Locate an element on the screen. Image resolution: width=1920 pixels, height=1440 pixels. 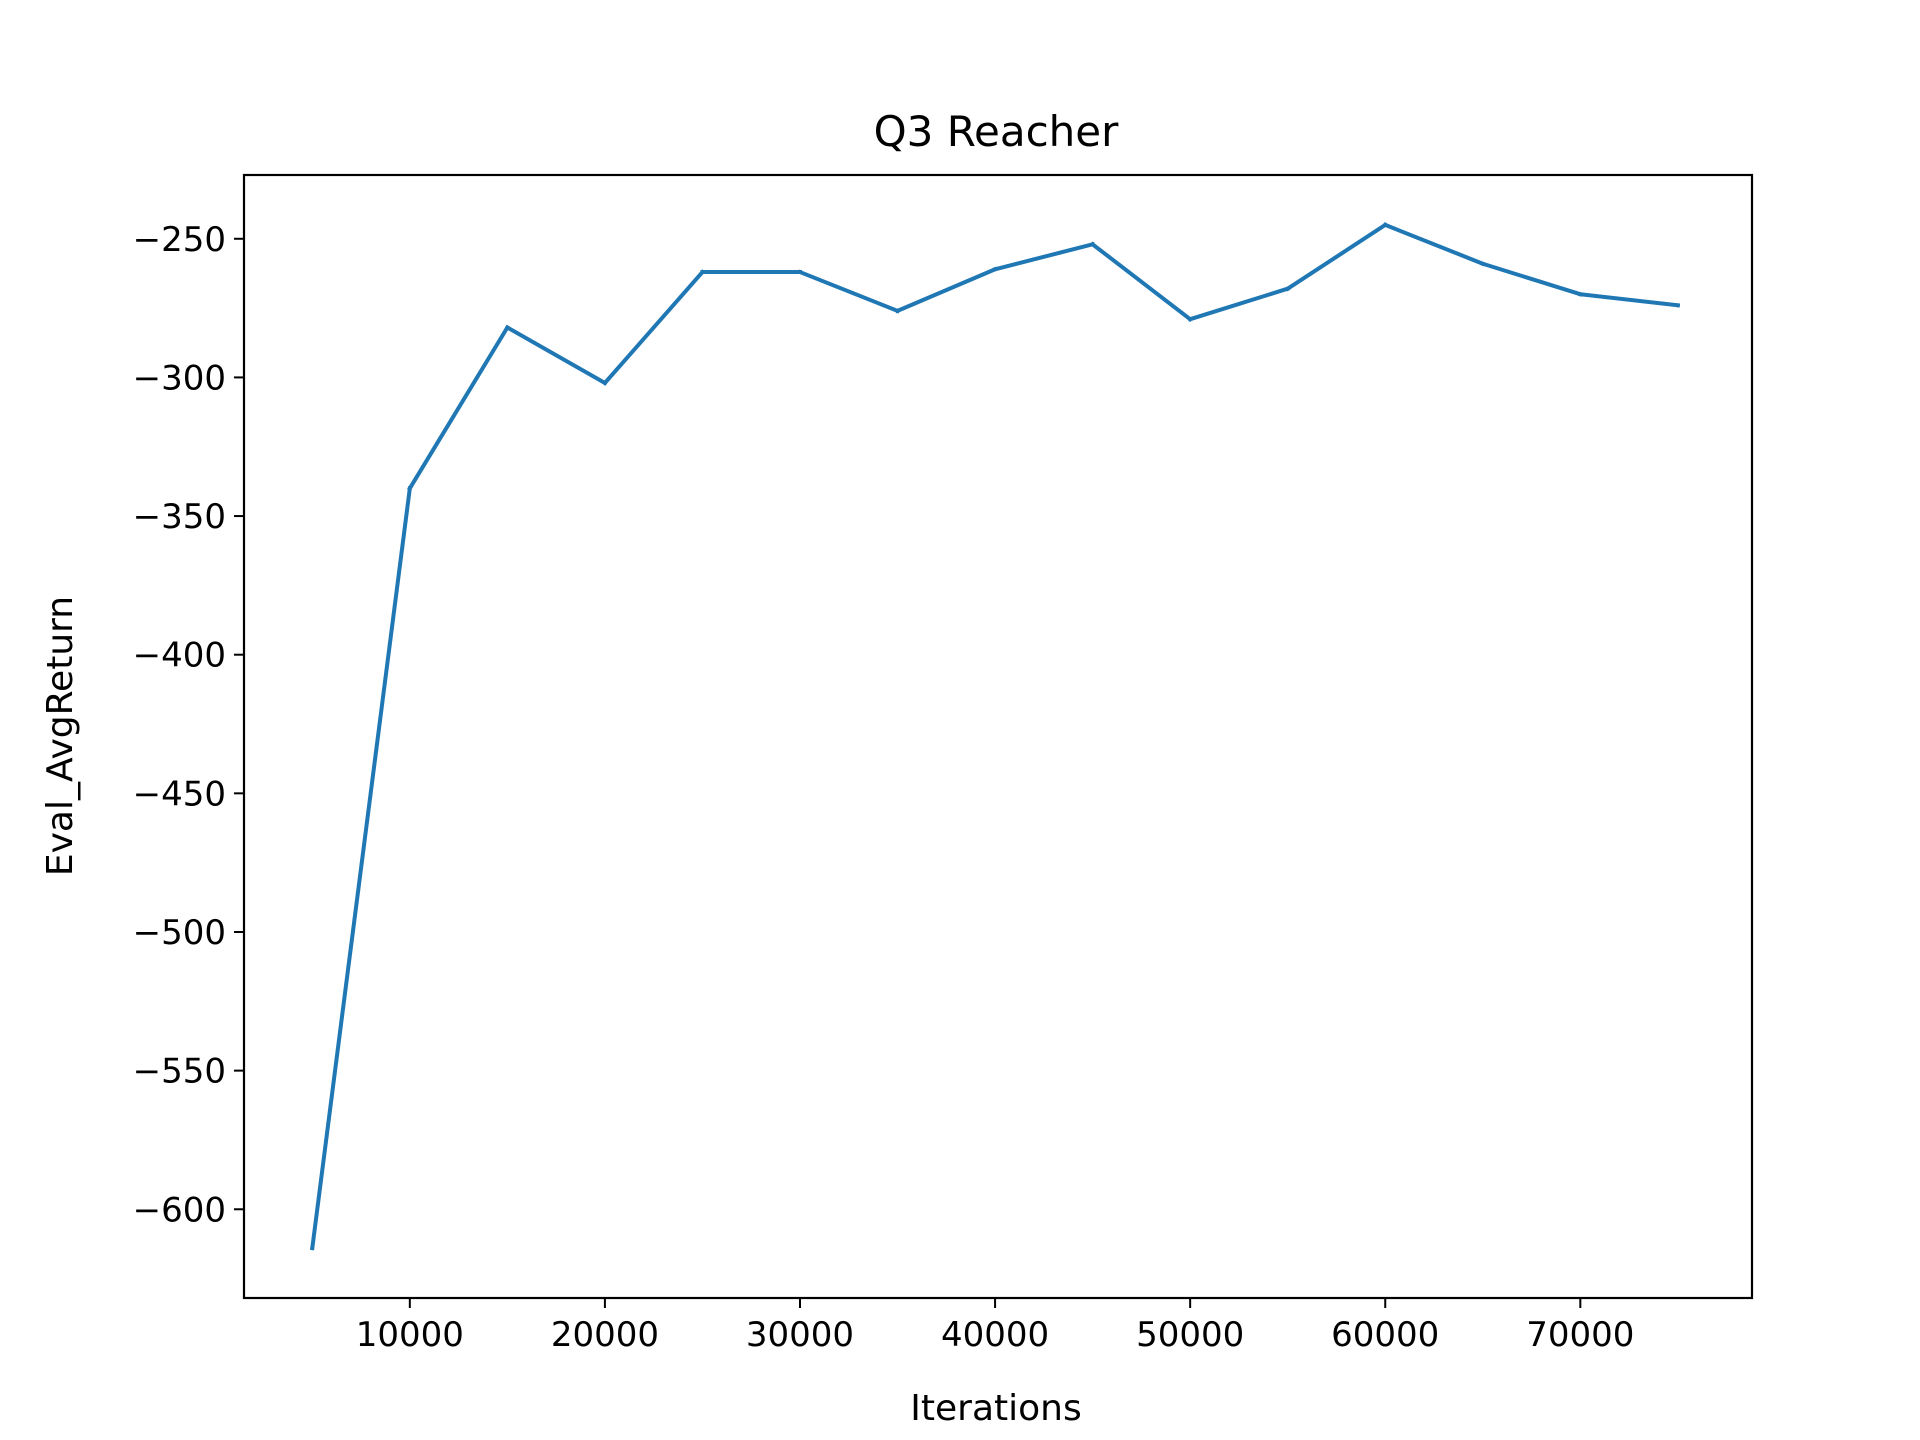
y-tick-label: −350 is located at coordinates (179, 517).